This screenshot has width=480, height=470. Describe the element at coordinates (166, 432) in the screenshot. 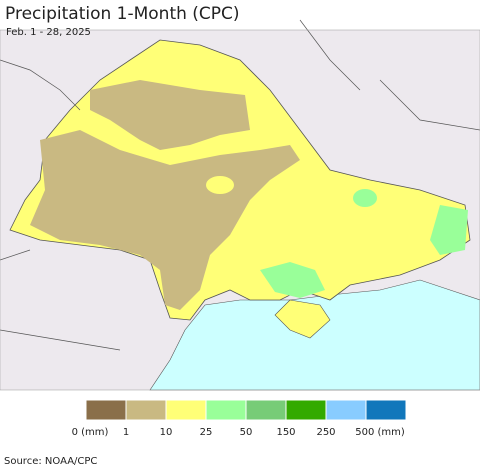

I see `legend-label: 10` at that location.